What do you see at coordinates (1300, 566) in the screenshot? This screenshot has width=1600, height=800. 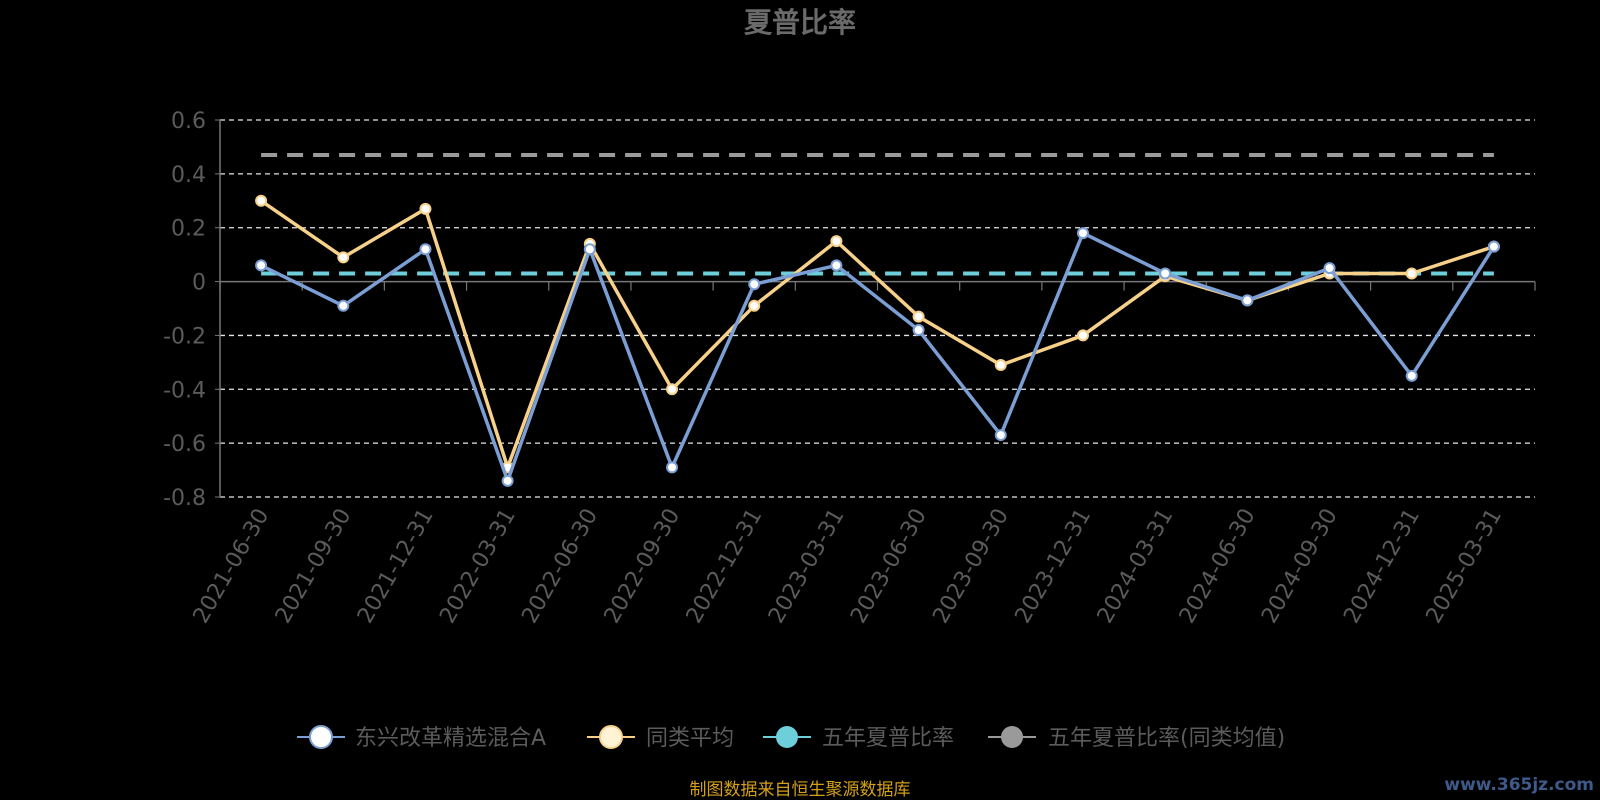 I see `x-tick-label: 2024-09-30` at bounding box center [1300, 566].